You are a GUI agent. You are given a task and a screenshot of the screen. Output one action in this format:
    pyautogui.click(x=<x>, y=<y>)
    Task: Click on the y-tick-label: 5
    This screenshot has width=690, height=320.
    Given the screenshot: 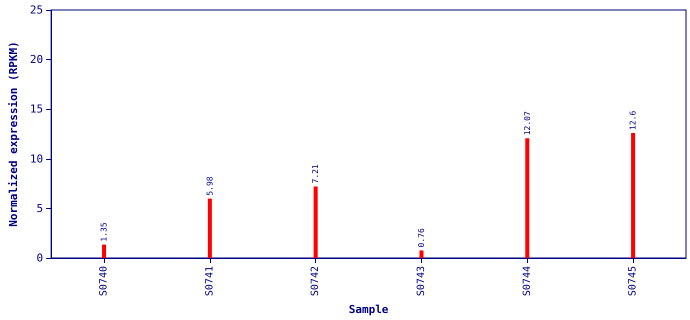 What is the action you would take?
    pyautogui.click(x=40, y=208)
    